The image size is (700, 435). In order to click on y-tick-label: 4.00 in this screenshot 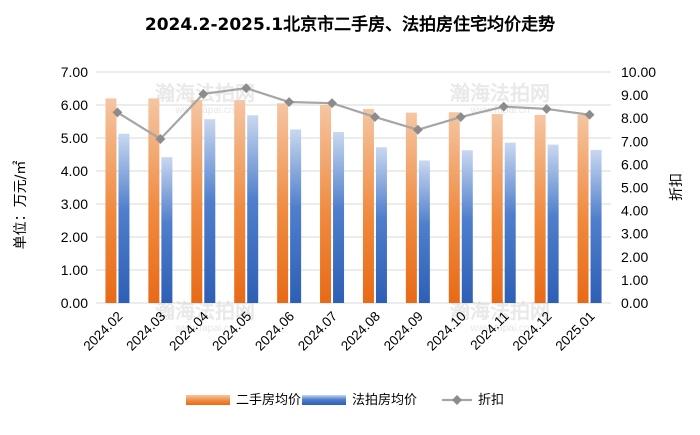, I will do `click(74, 171)`.